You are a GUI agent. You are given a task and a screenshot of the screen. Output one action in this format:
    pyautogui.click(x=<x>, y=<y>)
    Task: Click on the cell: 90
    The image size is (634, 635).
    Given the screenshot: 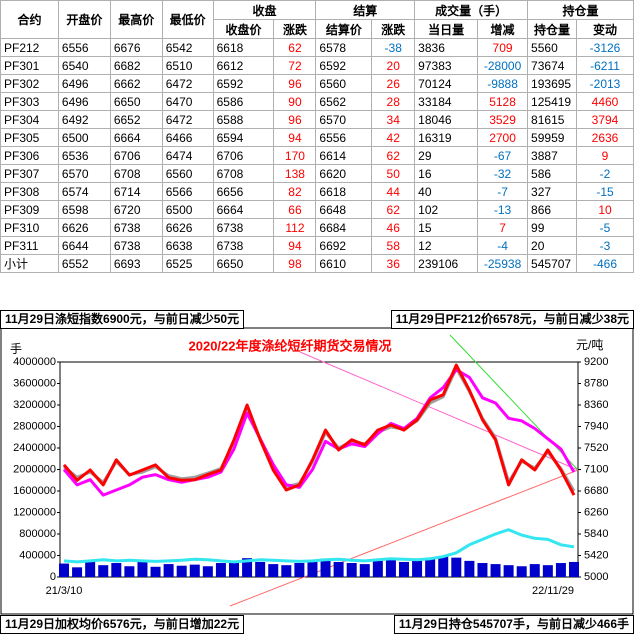 What is the action you would take?
    pyautogui.click(x=295, y=101)
    